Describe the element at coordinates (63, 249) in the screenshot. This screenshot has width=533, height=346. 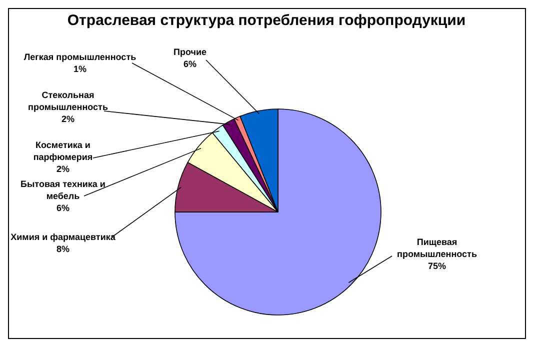
I see `data-label: 8%` at that location.